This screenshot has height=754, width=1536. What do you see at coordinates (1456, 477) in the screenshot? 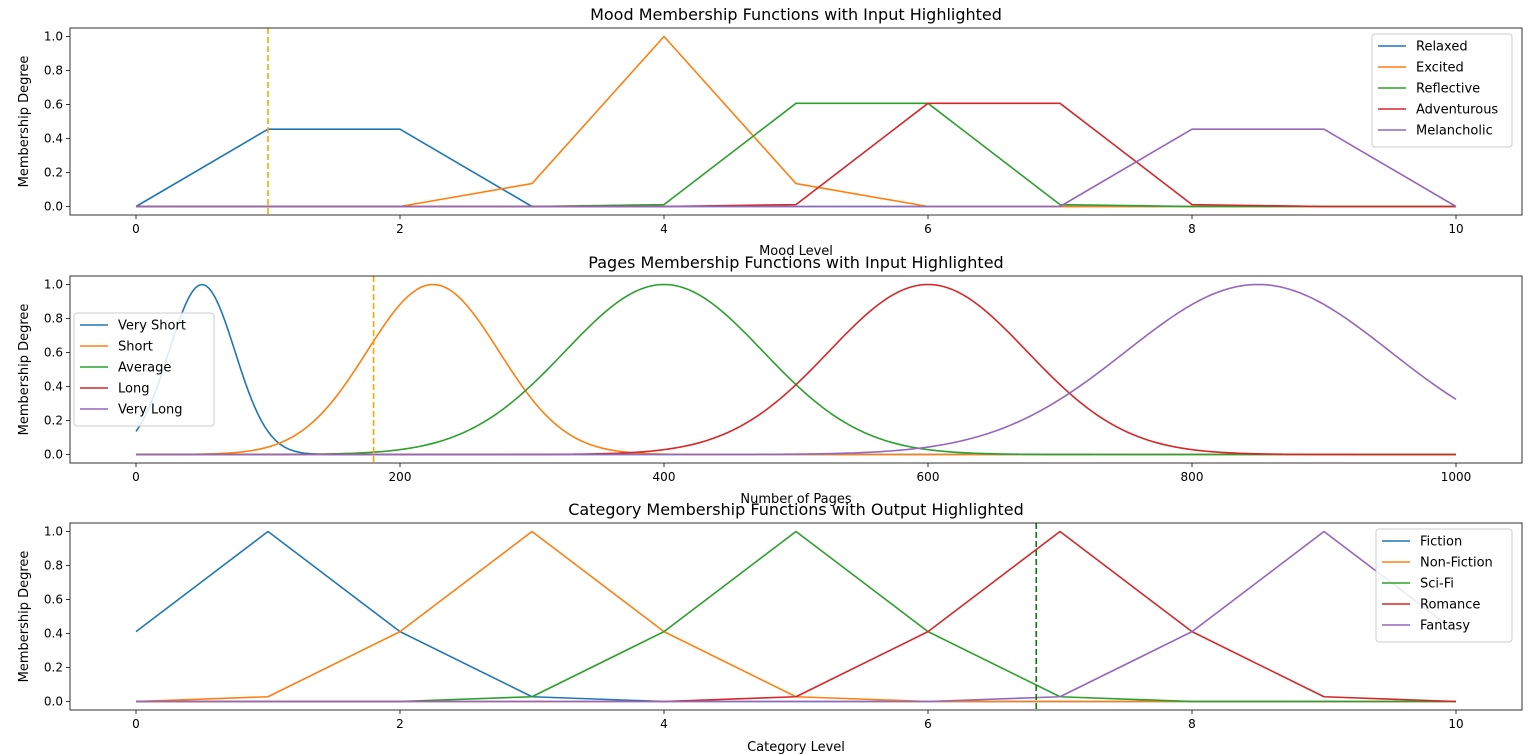
I see `x-tick-label: 1000` at bounding box center [1456, 477].